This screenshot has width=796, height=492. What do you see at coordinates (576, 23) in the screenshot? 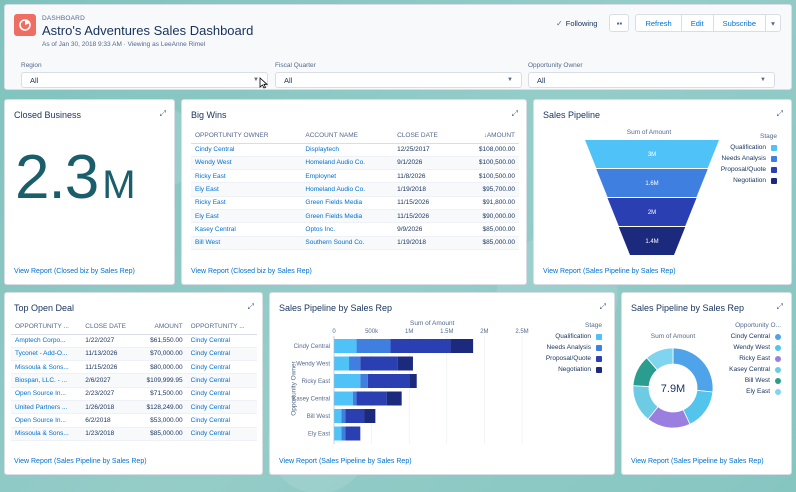
I see `following-toggle: ✓ Following` at bounding box center [576, 23].